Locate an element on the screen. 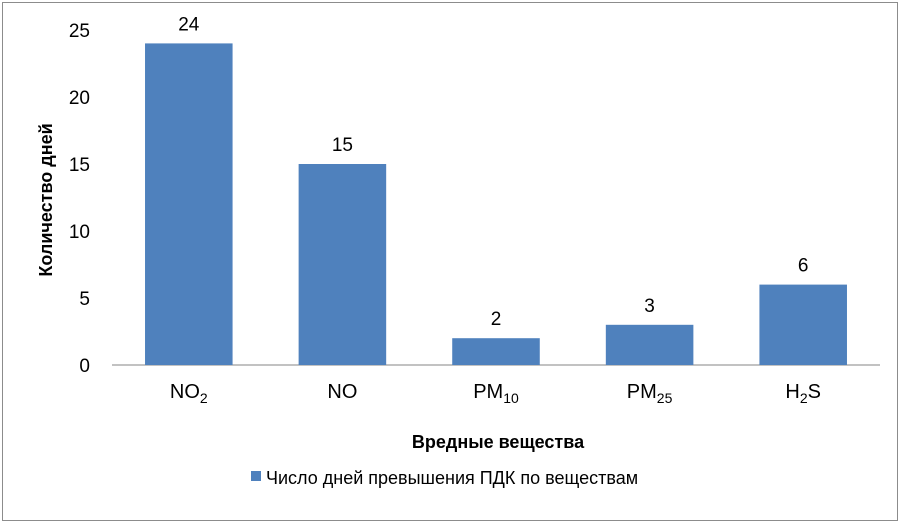 This screenshot has height=525, width=902. x-tick-label: NO is located at coordinates (342, 392).